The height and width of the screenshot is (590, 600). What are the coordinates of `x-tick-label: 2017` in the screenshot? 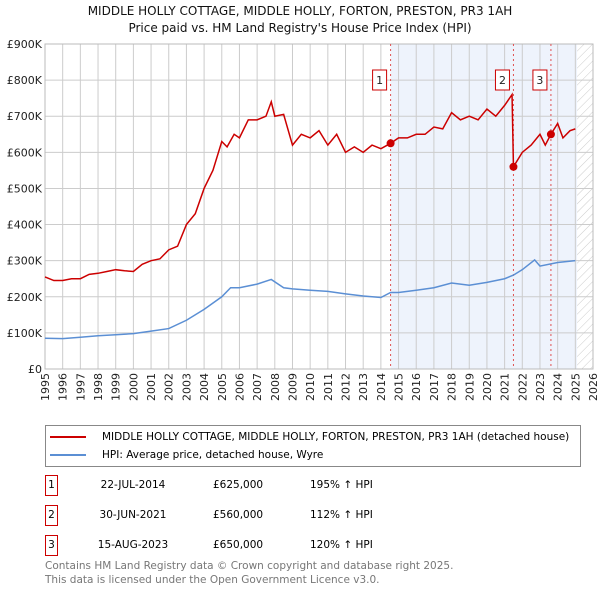 It's located at (434, 387).